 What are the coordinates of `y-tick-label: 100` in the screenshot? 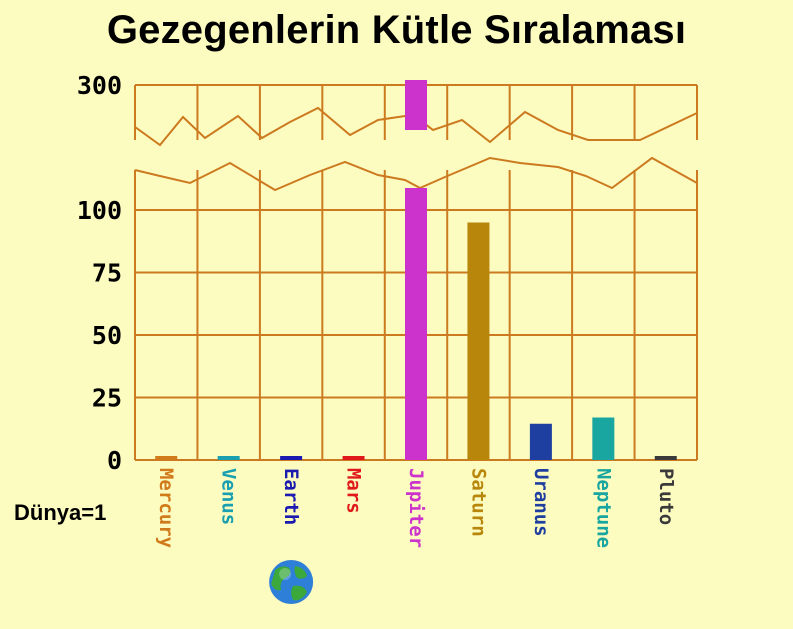 It's located at (99, 210).